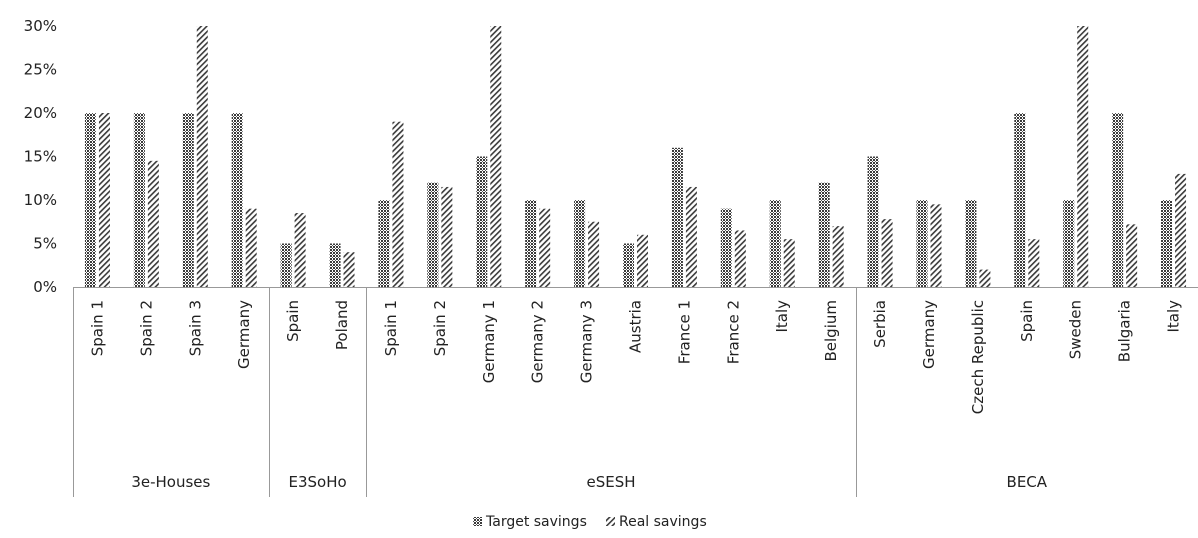  I want to click on group-label: E3SoHo, so click(317, 482).